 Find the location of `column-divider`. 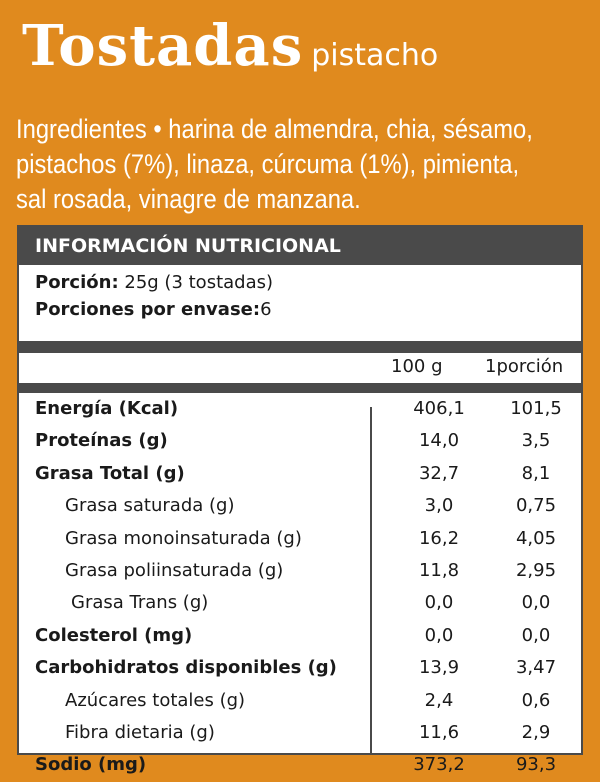

column-divider is located at coordinates (371, 581).